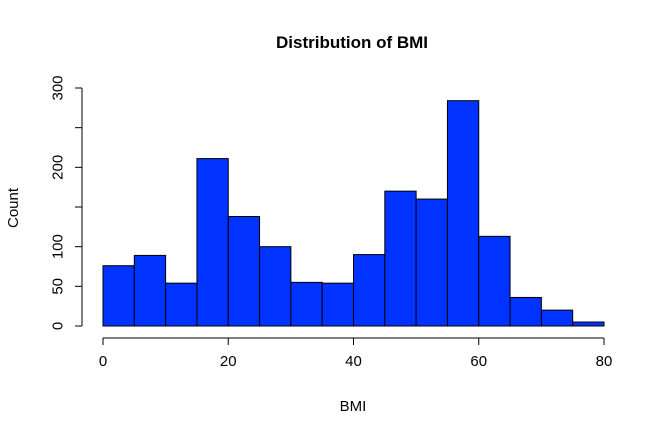 The width and height of the screenshot is (666, 434). Describe the element at coordinates (103, 361) in the screenshot. I see `x-tick-label: 0` at that location.